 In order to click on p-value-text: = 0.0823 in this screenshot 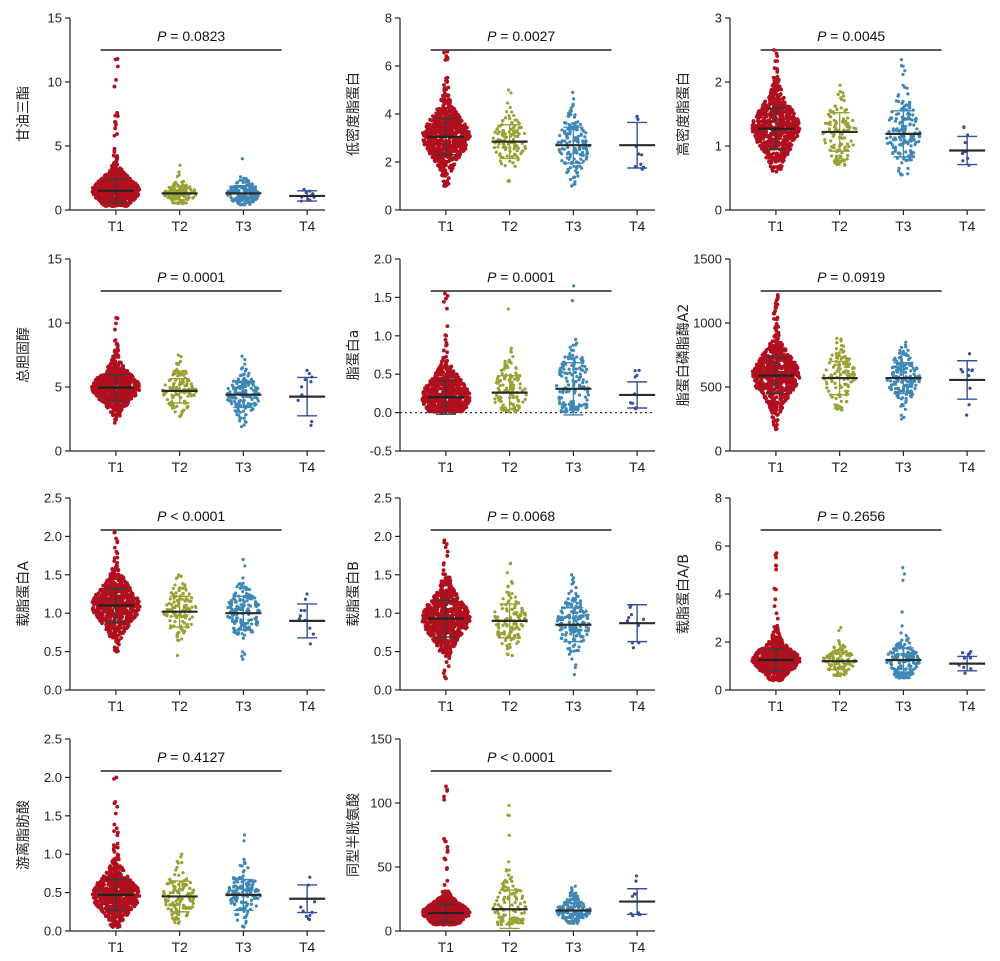, I will do `click(195, 36)`.